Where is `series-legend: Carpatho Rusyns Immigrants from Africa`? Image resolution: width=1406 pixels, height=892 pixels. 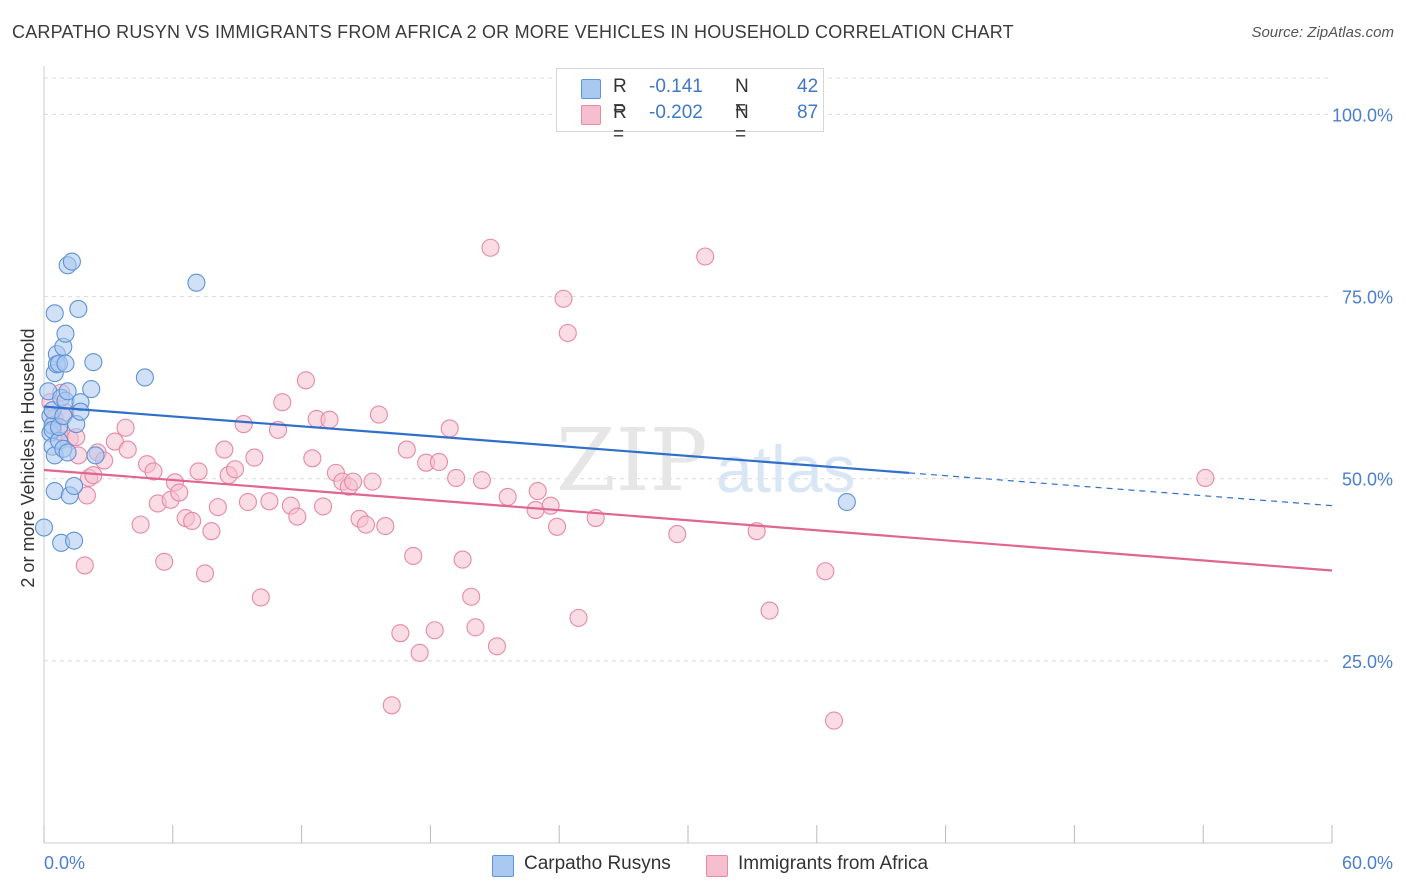
series-legend: Carpatho Rusyns Immigrants from Africa is located at coordinates (703, 865).